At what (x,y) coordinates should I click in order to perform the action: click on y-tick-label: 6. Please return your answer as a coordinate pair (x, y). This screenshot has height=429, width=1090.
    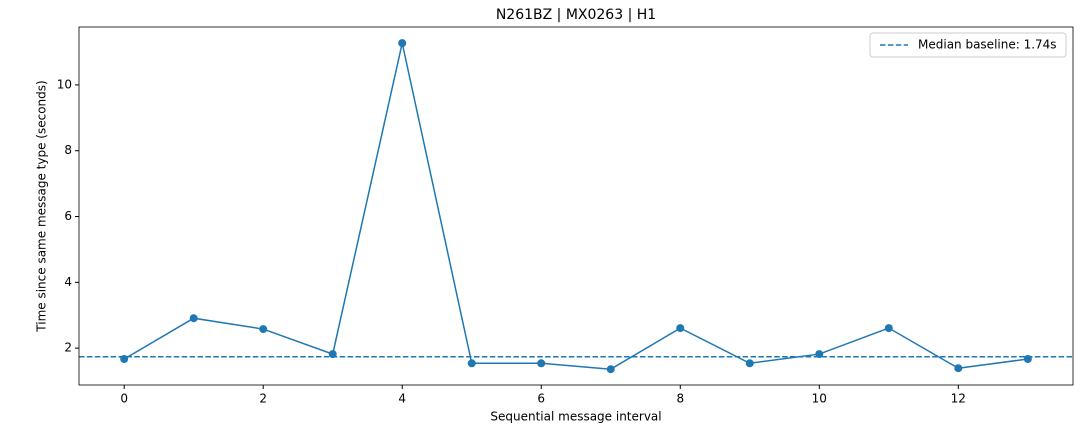
    Looking at the image, I should click on (68, 216).